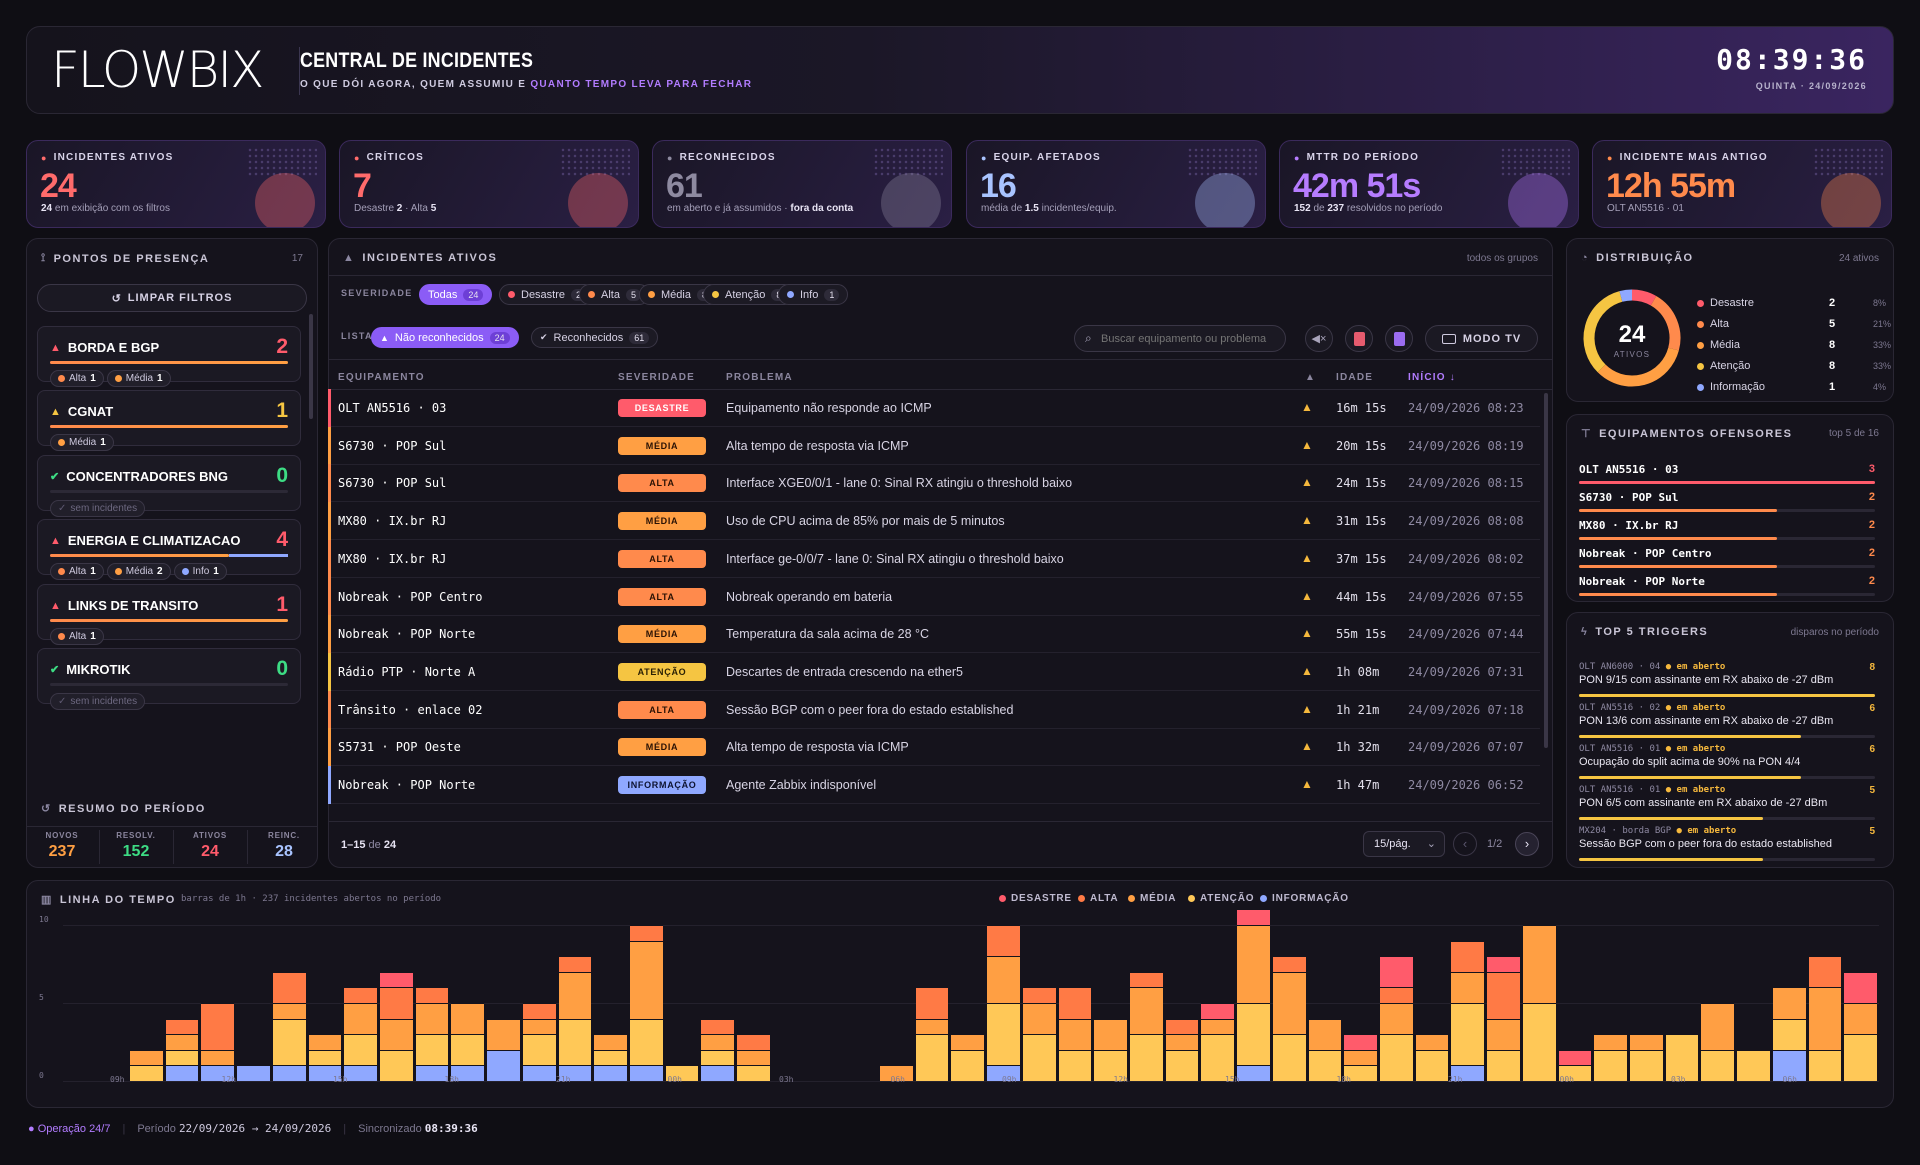 The image size is (1920, 1165). I want to click on col-severity: SEVERIDADE, so click(657, 377).